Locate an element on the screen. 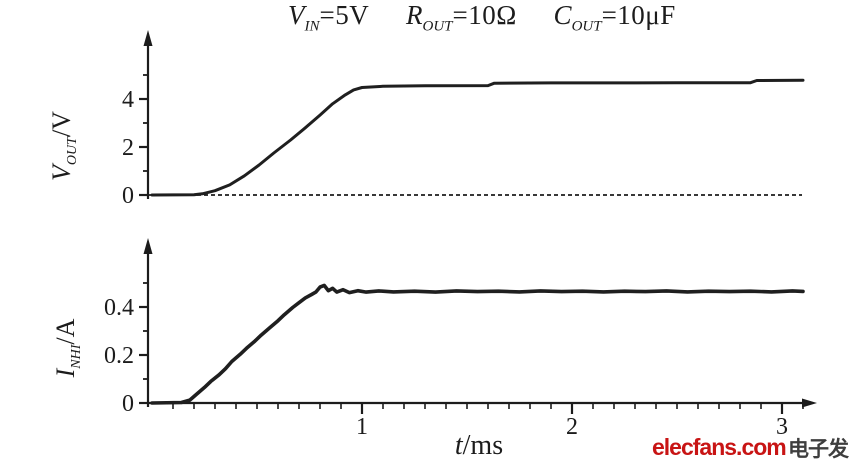 Image resolution: width=866 pixels, height=465 pixels. x-label-unit: /ms is located at coordinates (483, 445).